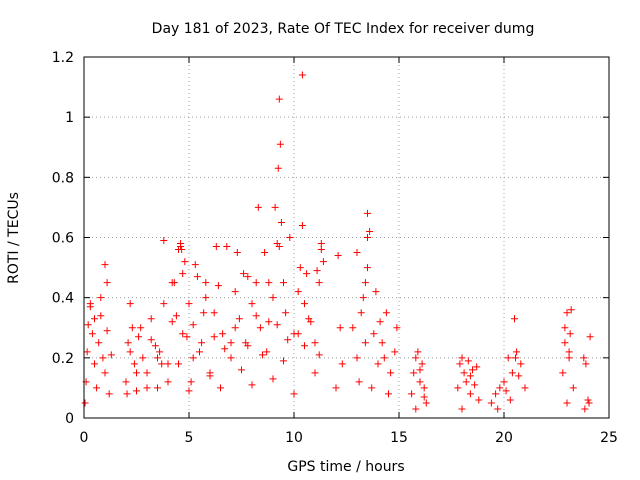  What do you see at coordinates (63, 299) in the screenshot?
I see `y-tick-label: 0.4` at bounding box center [63, 299].